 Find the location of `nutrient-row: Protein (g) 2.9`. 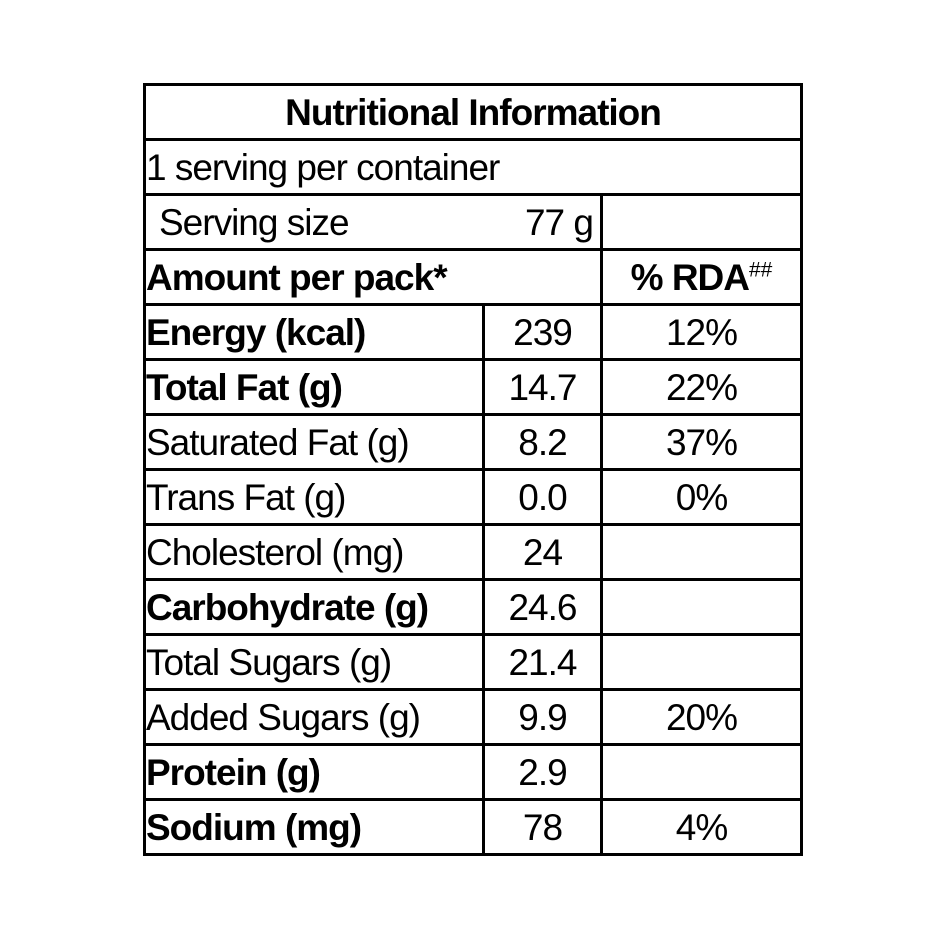

nutrient-row: Protein (g) 2.9 is located at coordinates (473, 772).